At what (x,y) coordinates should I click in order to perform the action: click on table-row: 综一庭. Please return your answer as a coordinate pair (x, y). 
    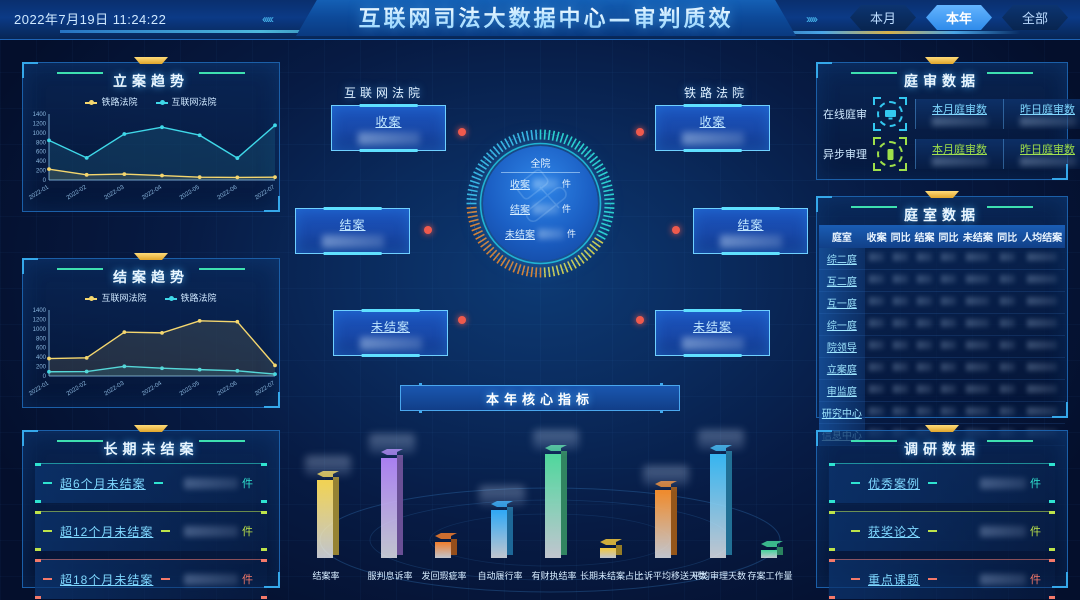
    Looking at the image, I should click on (942, 324).